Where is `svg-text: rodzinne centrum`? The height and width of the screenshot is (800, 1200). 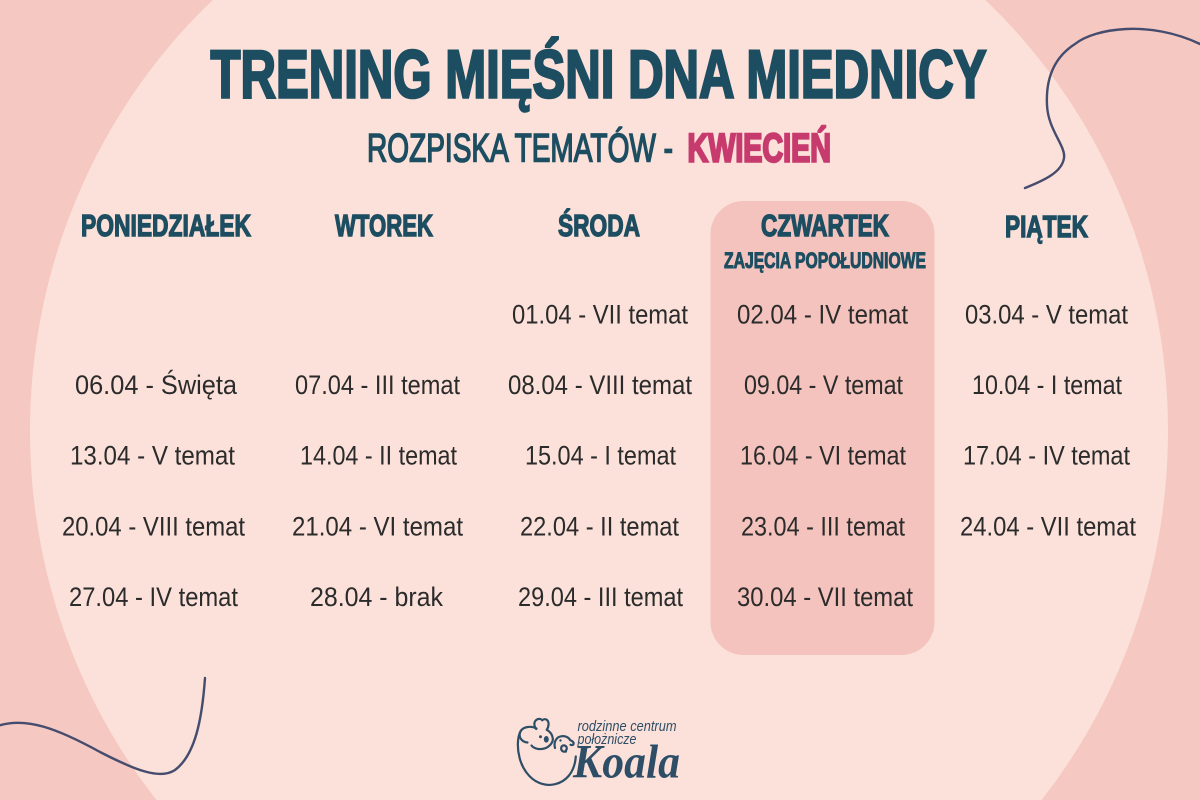
svg-text: rodzinne centrum is located at coordinates (627, 727).